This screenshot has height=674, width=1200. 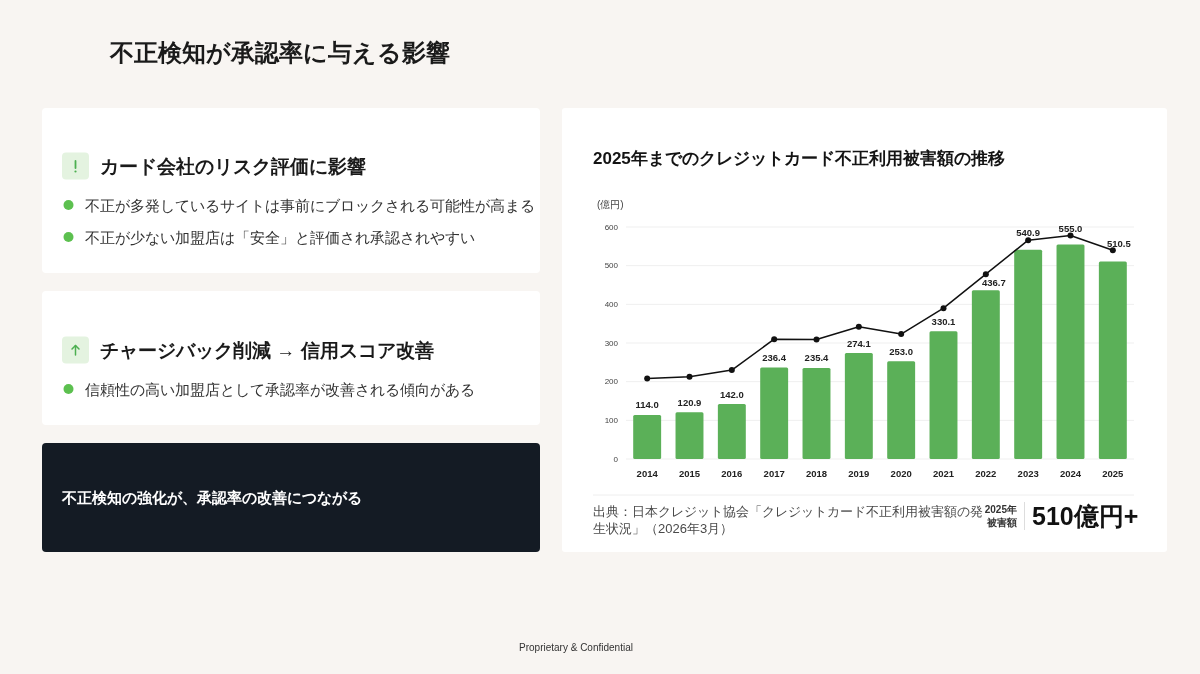 I want to click on y-tick-label: 100, so click(x=611, y=420).